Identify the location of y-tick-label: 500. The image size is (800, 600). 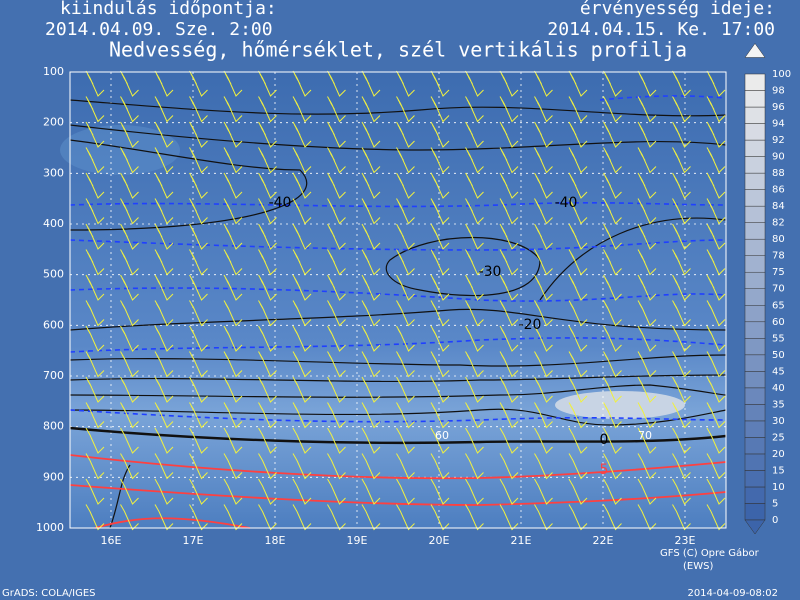
(53, 274).